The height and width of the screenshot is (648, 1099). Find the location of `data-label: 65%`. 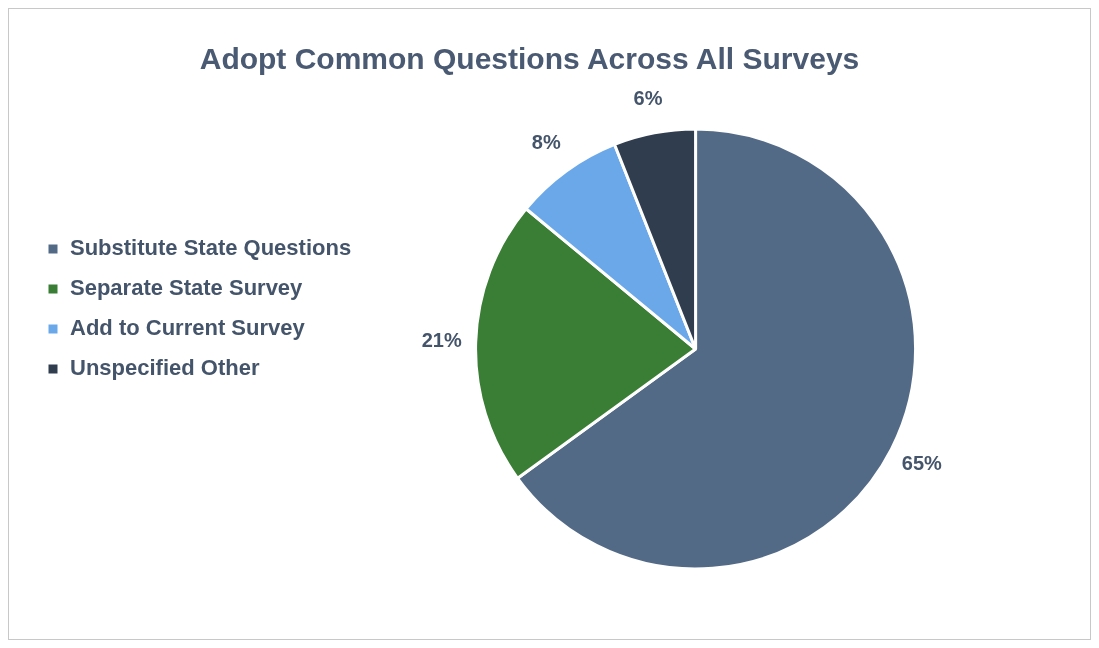

data-label: 65% is located at coordinates (922, 462).